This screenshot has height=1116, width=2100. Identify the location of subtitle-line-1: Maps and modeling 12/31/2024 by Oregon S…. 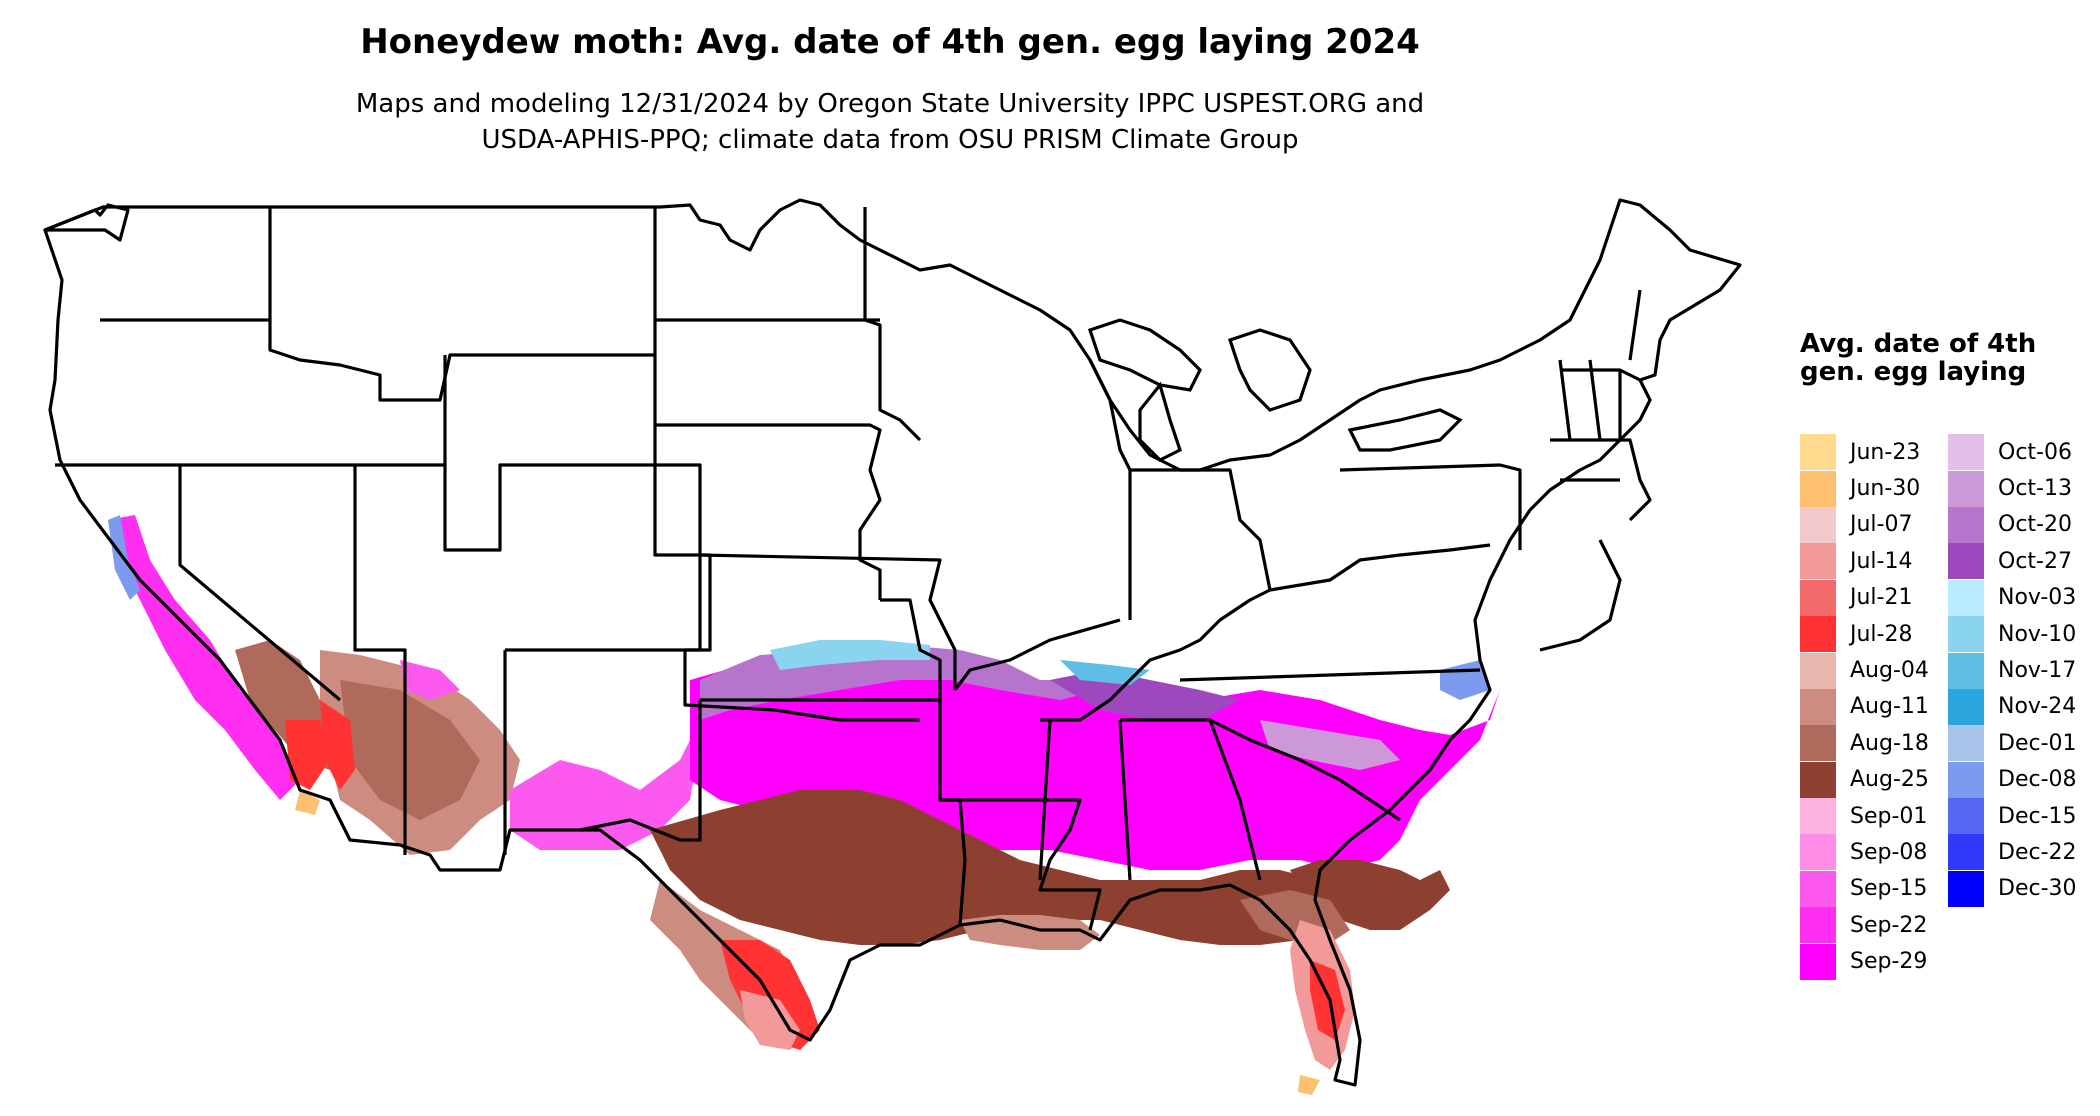
(890, 104).